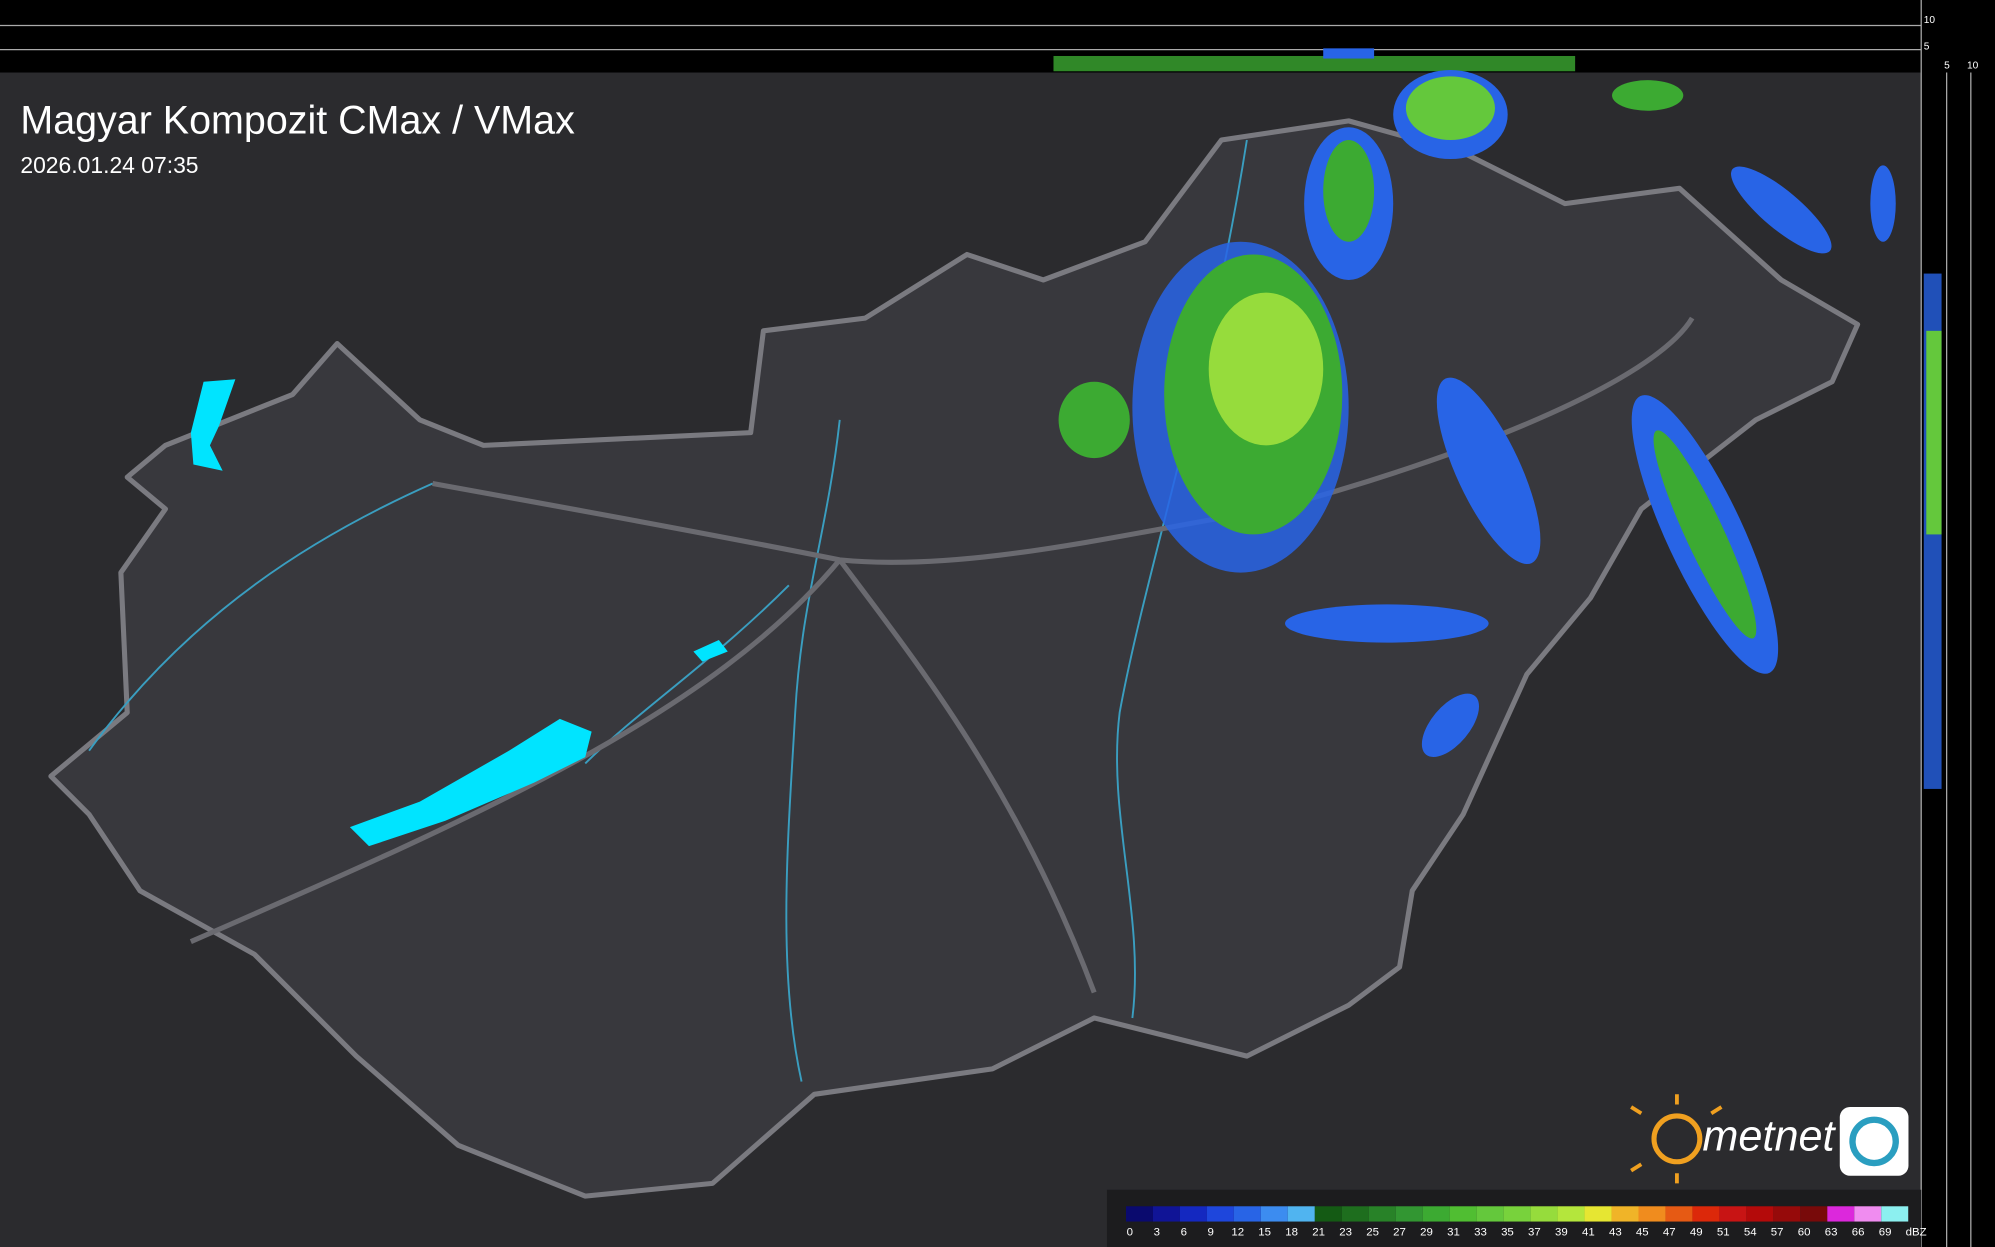 The width and height of the screenshot is (1995, 1247). I want to click on legend-tick-label: 27, so click(1399, 1233).